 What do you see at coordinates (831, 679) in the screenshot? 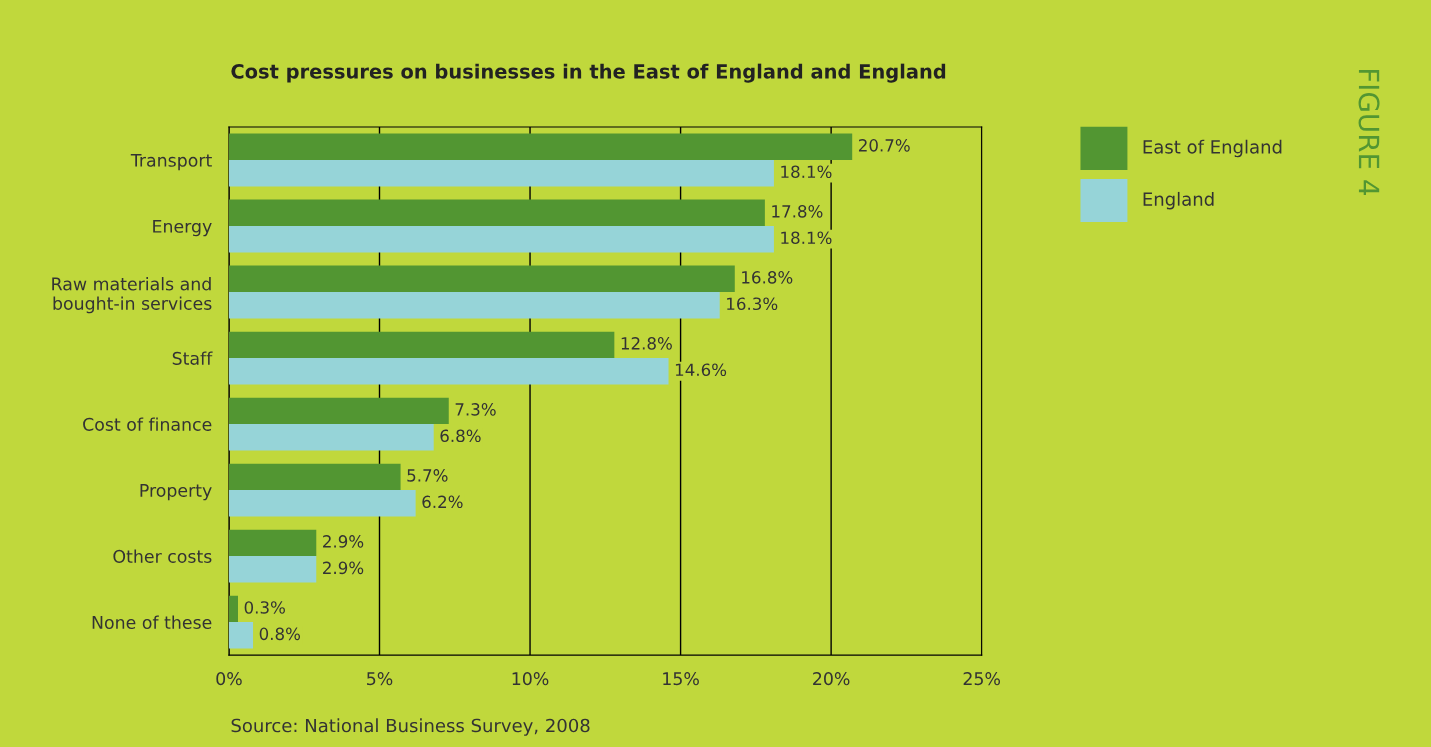
I see `x-tick-label: 20%` at bounding box center [831, 679].